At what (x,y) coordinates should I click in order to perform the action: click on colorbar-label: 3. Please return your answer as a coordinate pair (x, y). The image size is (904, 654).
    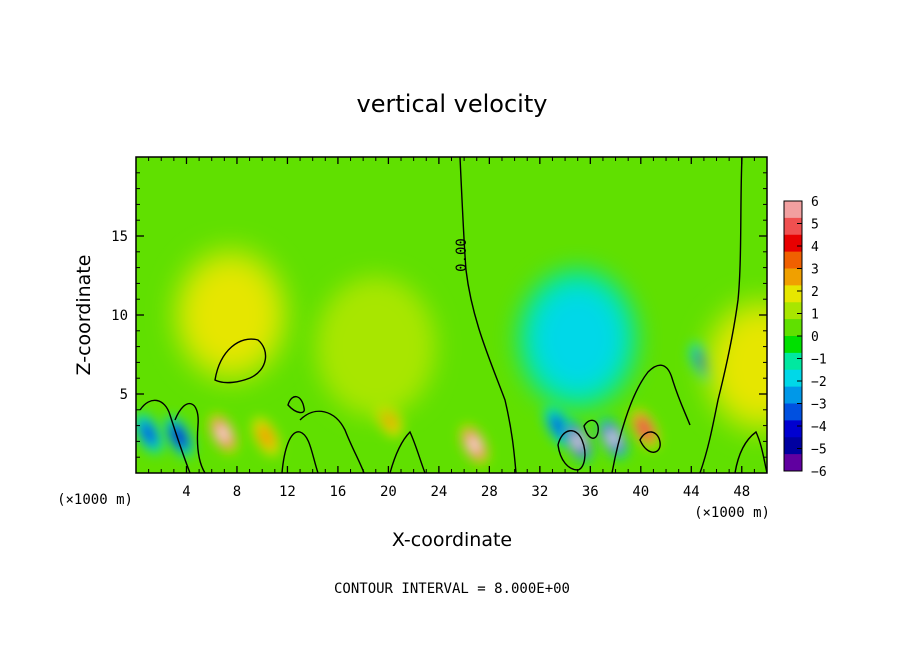
    Looking at the image, I should click on (815, 270).